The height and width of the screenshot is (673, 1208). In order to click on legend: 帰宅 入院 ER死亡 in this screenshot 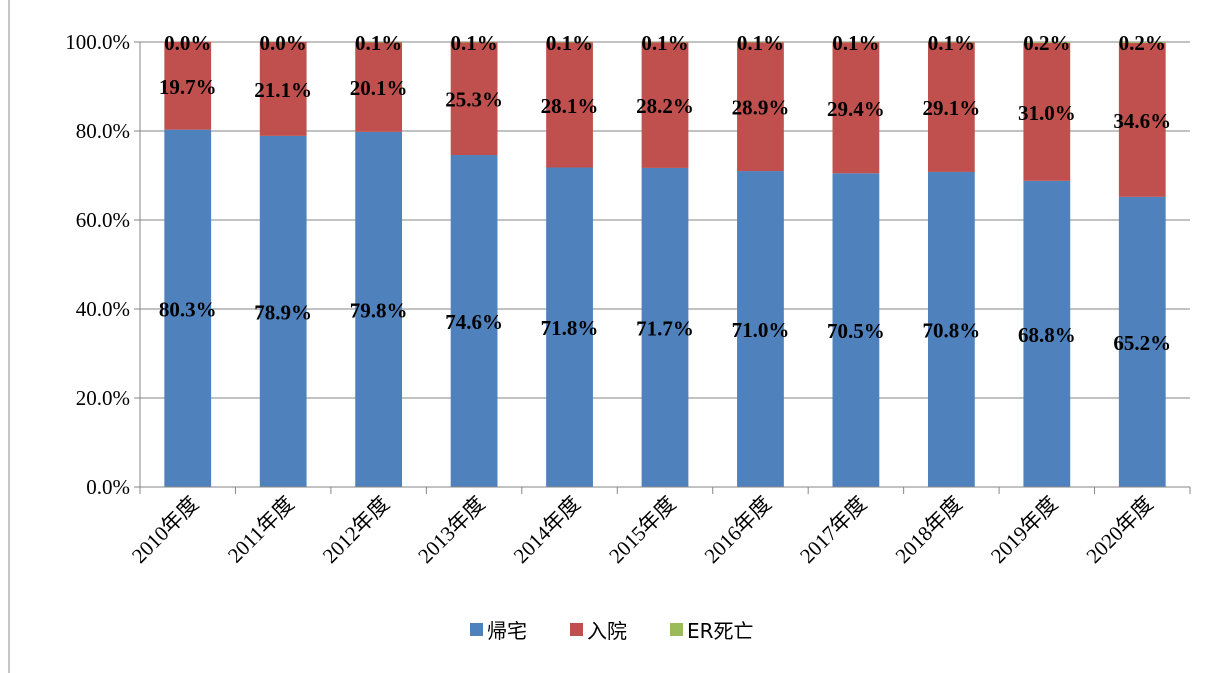, I will do `click(612, 631)`.